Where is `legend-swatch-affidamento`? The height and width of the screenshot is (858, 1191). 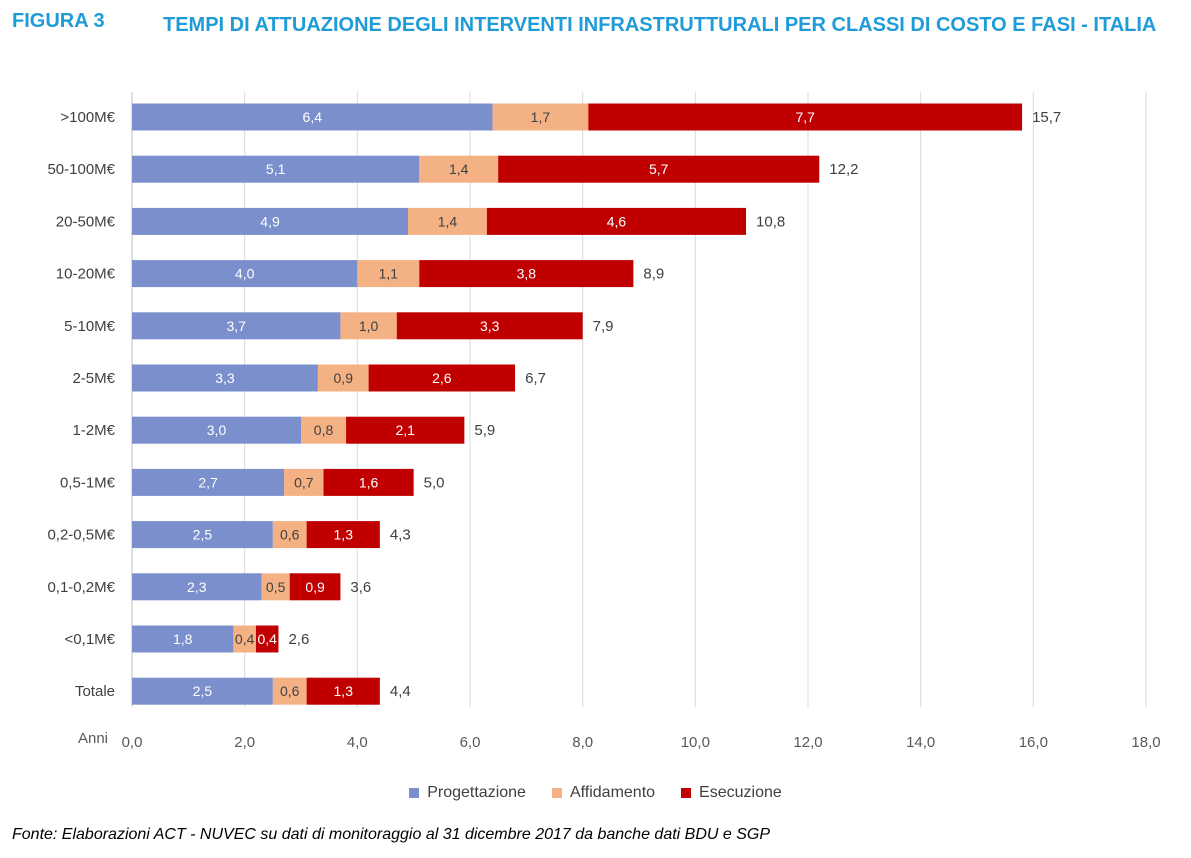
legend-swatch-affidamento is located at coordinates (556, 793).